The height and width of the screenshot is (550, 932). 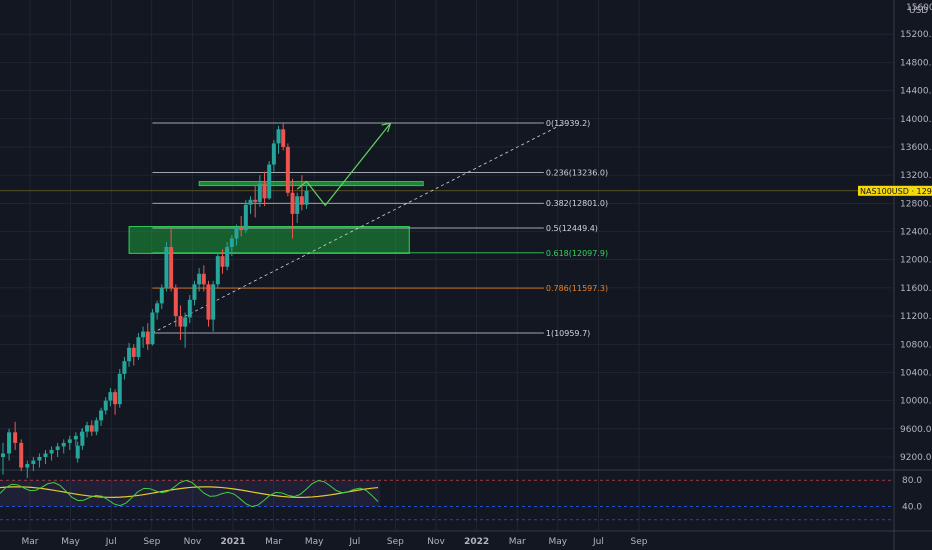 What do you see at coordinates (447, 217) in the screenshot?
I see `zones` at bounding box center [447, 217].